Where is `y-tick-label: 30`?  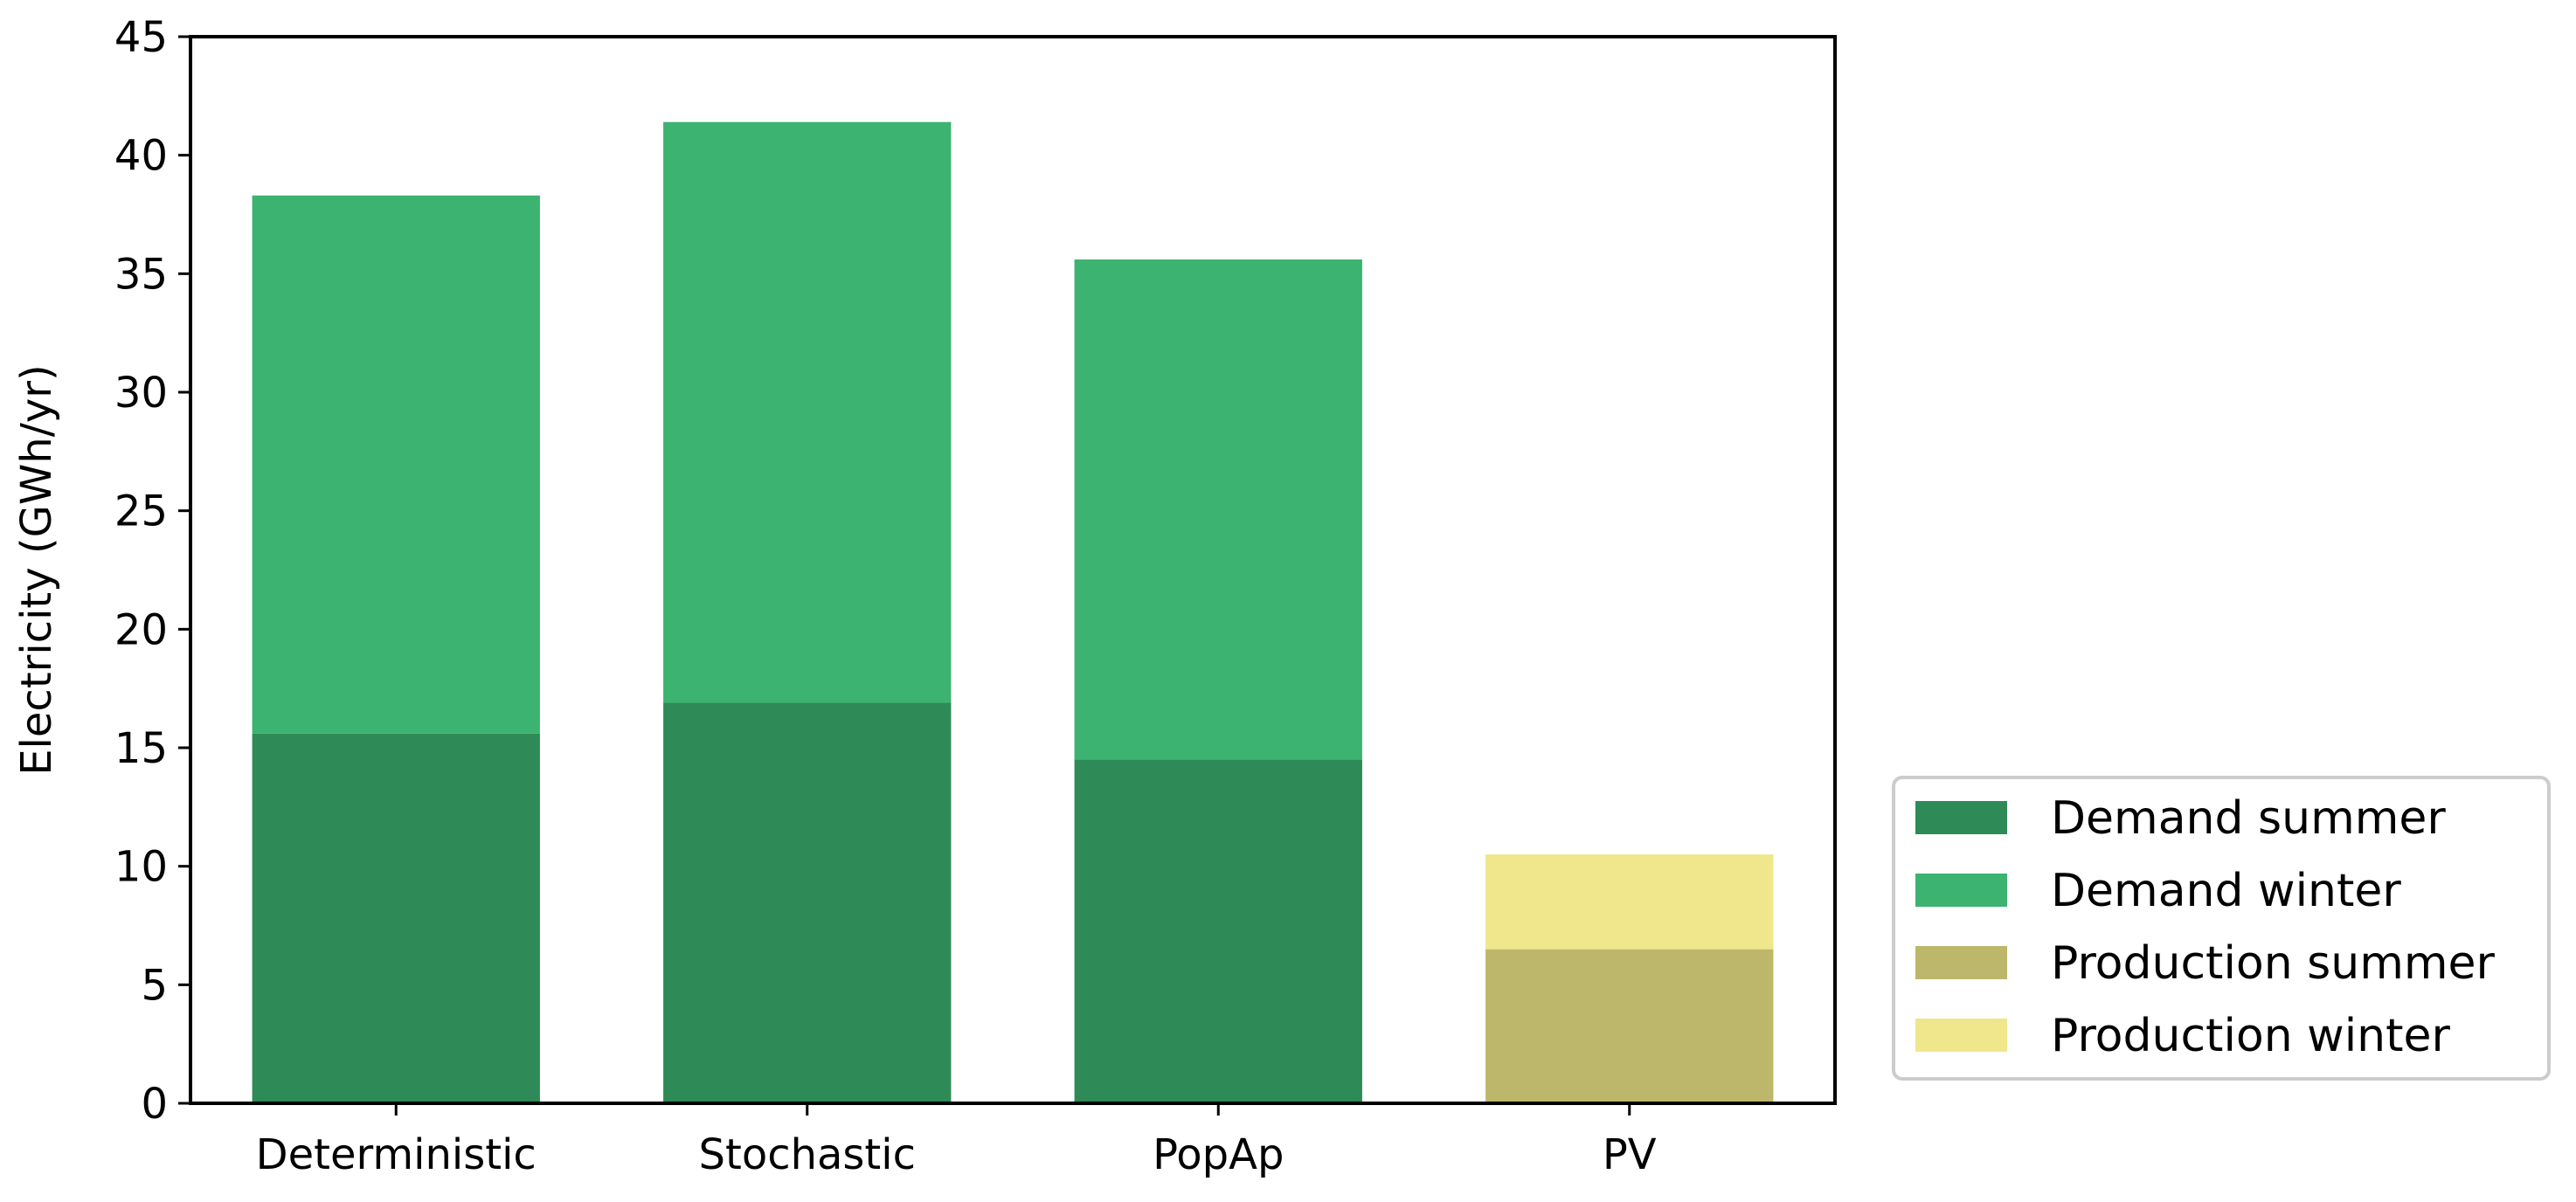
y-tick-label: 30 is located at coordinates (141, 394).